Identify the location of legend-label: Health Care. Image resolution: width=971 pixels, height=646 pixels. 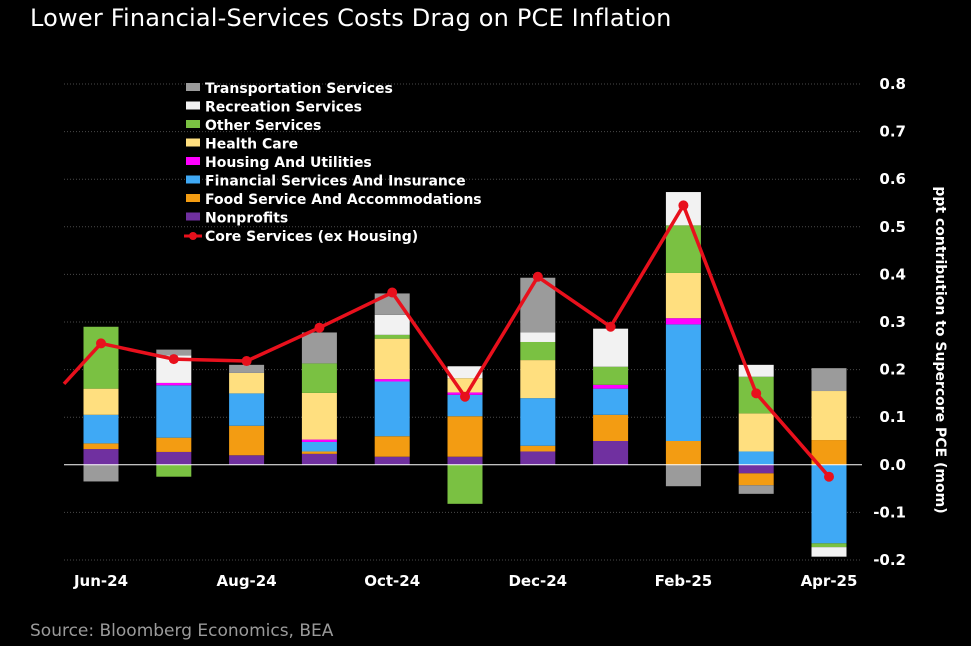
(251, 145).